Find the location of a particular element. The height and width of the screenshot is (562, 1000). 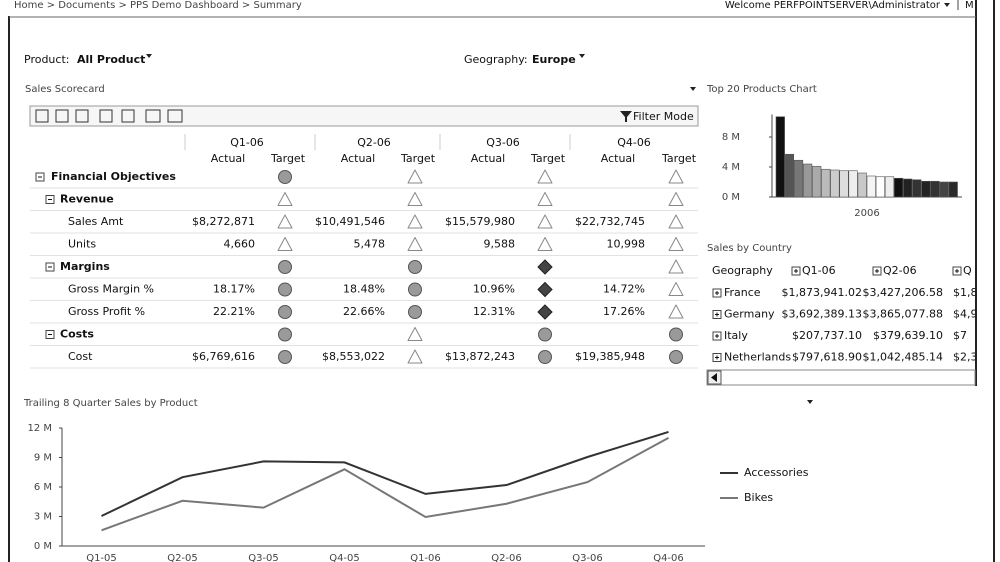

row-label: Margins is located at coordinates (85, 266).